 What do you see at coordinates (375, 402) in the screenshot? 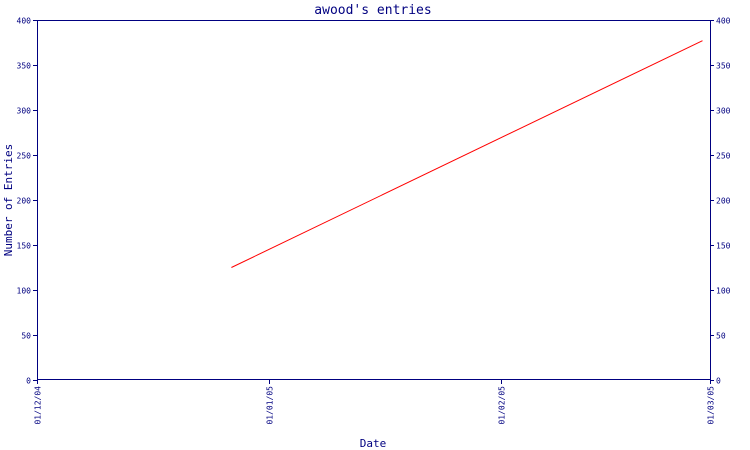
I see `x-axis: 01/12/04 01/01/05 01/02/05 01/03/05` at bounding box center [375, 402].